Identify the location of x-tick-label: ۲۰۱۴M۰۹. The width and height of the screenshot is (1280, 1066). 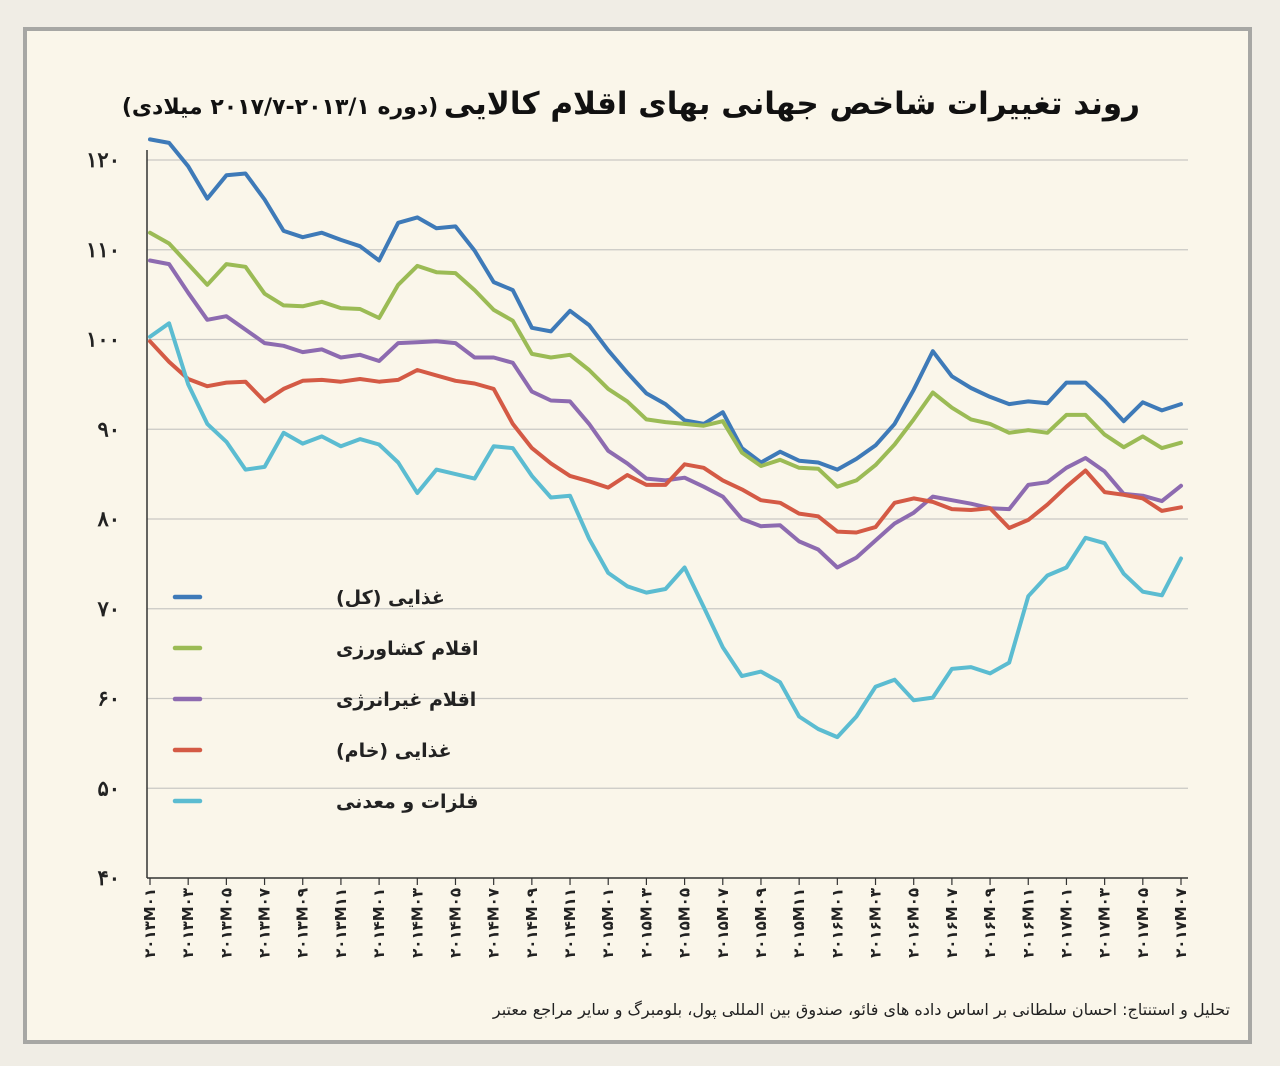
(532, 923).